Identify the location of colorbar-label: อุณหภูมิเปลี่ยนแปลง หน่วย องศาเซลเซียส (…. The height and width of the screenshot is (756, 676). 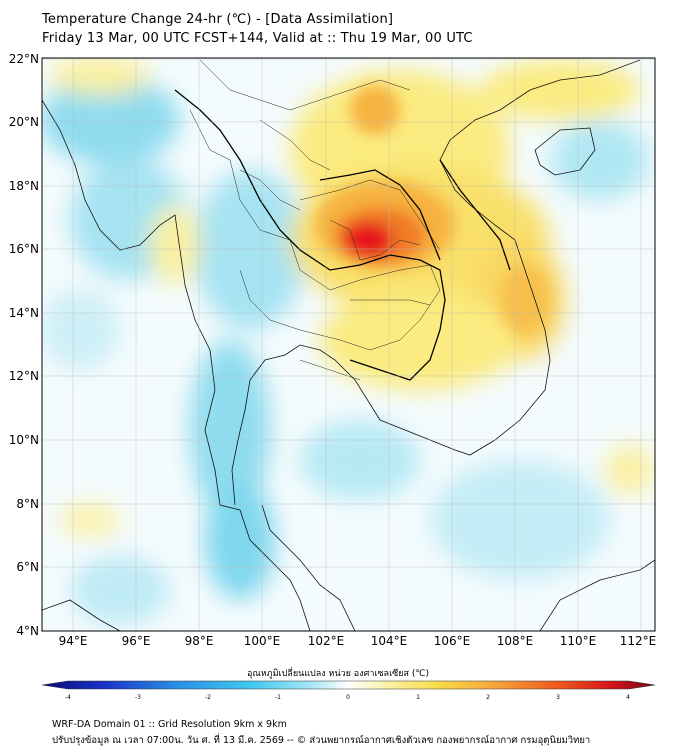
(338, 674).